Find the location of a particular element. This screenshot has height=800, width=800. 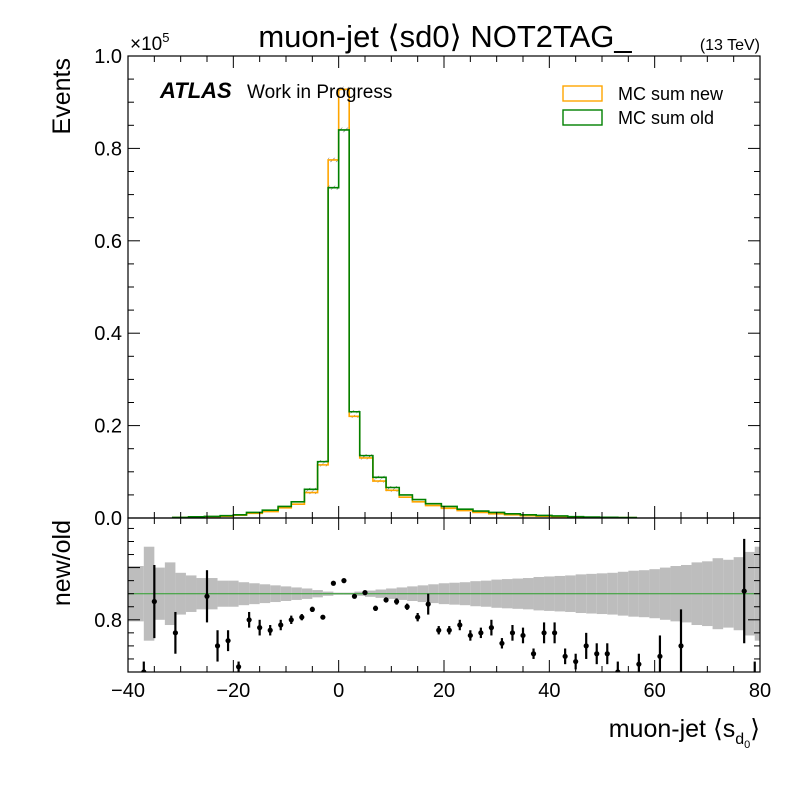

atlas-sublabel: Work in Progress is located at coordinates (319, 92).